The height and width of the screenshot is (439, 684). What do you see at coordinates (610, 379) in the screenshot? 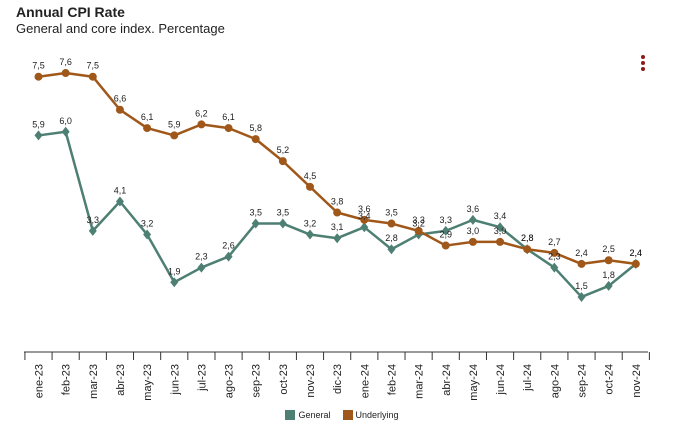
I see `x-tick-label: oct-24` at bounding box center [610, 379].